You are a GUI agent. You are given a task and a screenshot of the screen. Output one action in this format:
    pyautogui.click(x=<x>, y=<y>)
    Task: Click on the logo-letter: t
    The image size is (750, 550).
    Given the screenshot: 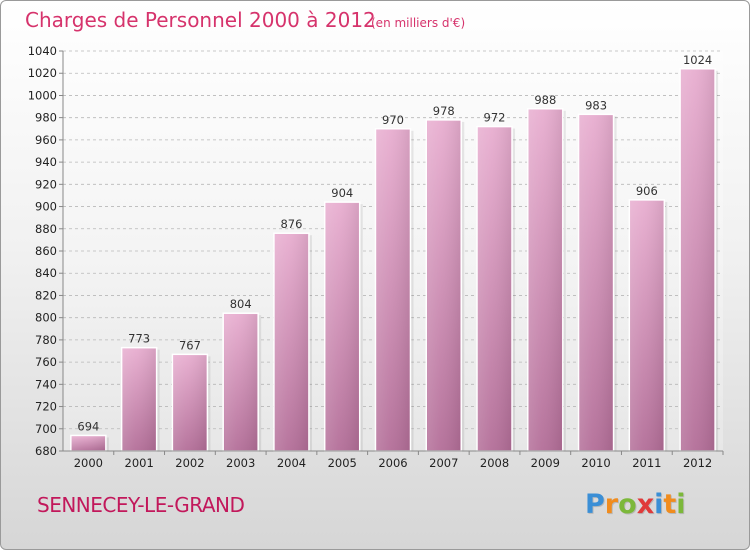 What is the action you would take?
    pyautogui.click(x=670, y=504)
    